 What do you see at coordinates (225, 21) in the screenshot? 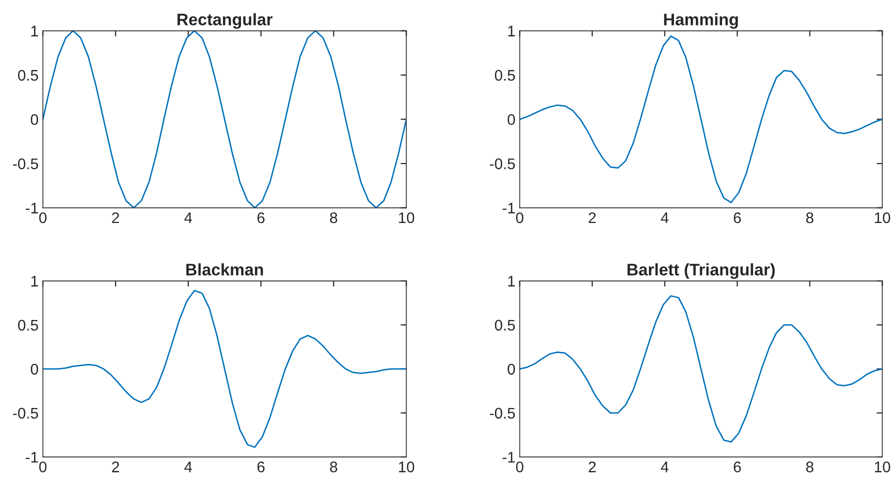
I see `chart-title: Rectangular` at bounding box center [225, 21].